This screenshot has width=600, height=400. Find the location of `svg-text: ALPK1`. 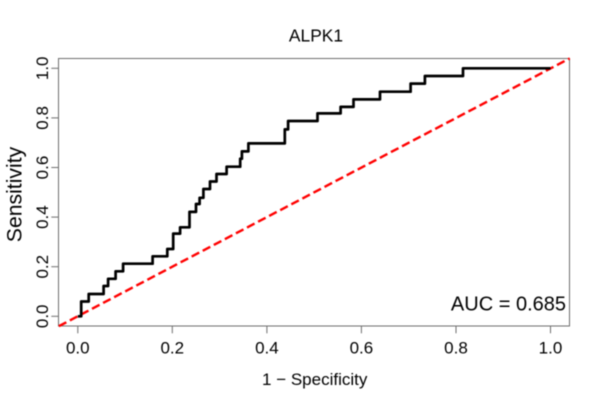

svg-text: ALPK1 is located at coordinates (316, 36).